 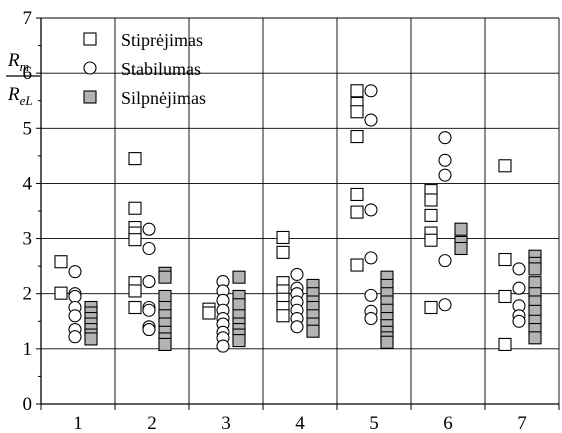 I want to click on legend-marker-circle-open, so click(x=90, y=68).